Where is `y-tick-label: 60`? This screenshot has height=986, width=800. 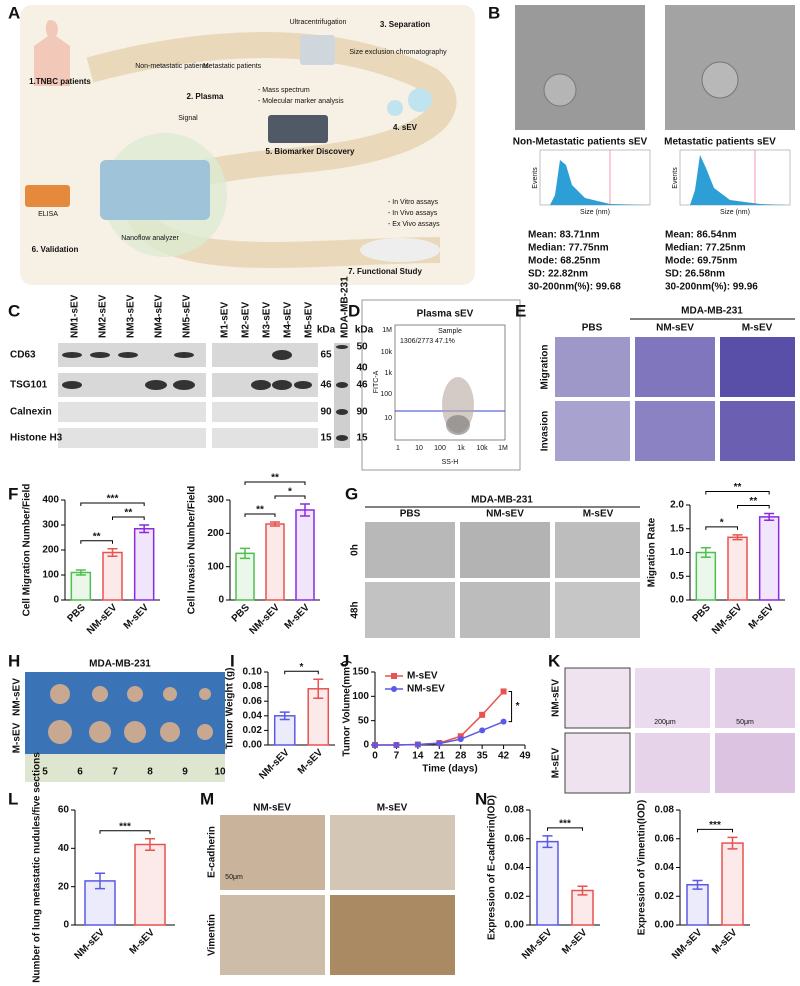 y-tick-label: 60 is located at coordinates (64, 810).